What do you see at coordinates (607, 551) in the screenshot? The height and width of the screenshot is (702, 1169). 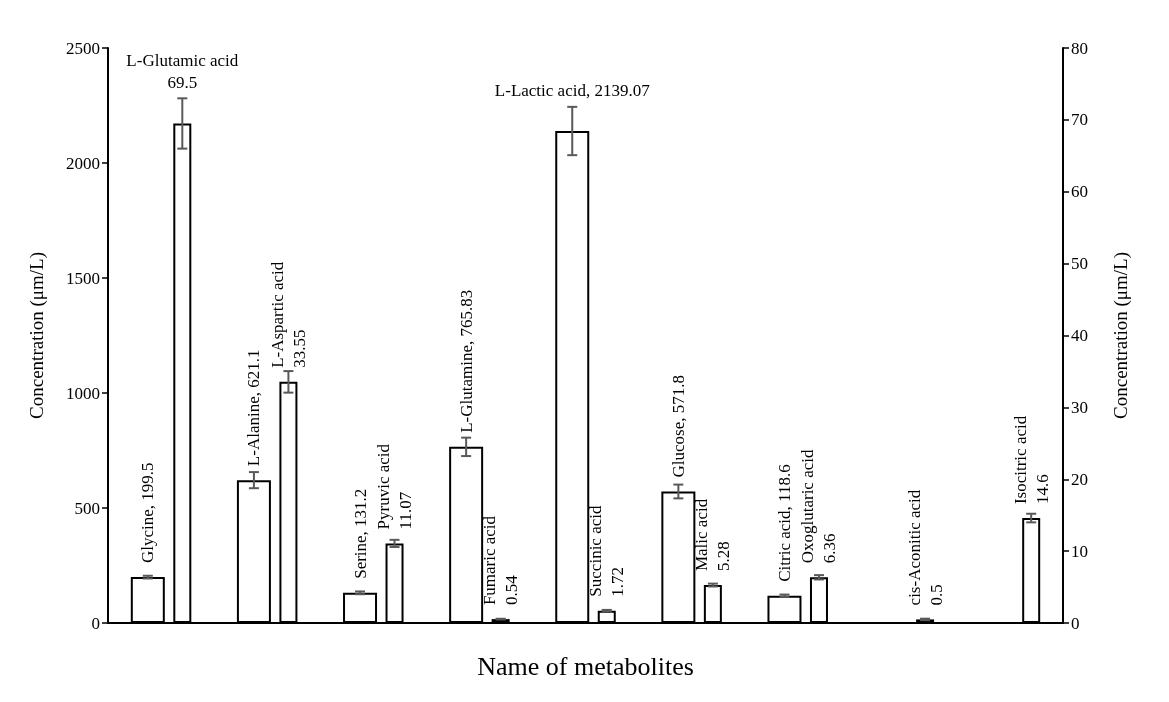 I see `data-label: Succinic acid 1.72` at bounding box center [607, 551].